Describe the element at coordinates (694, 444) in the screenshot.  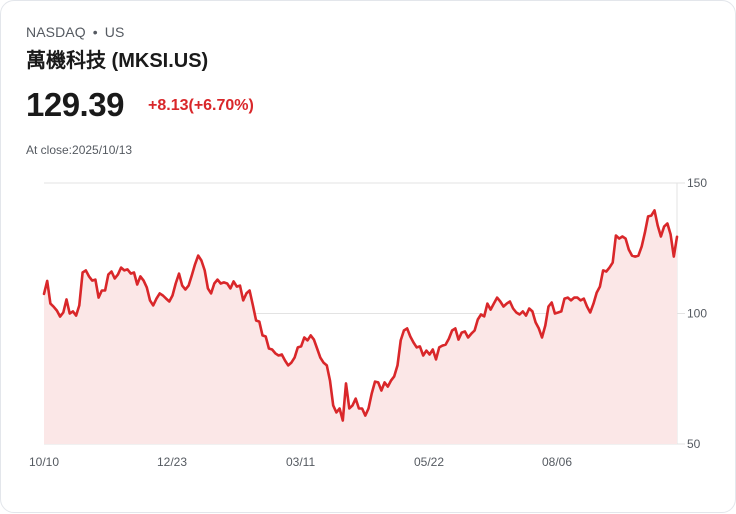
I see `y-tick-label: 50` at that location.